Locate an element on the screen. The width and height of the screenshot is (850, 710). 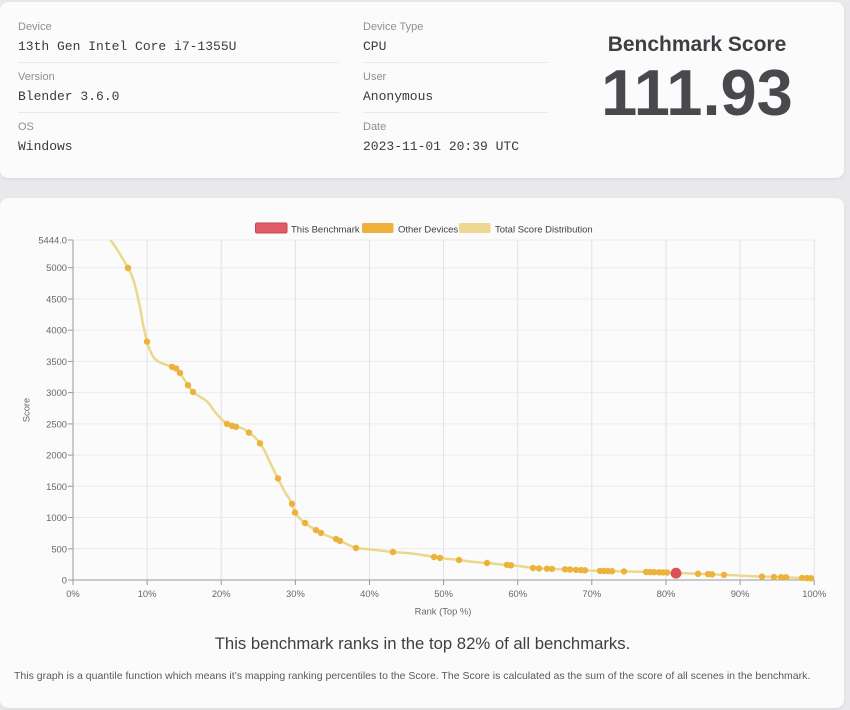
svg-text: 90% is located at coordinates (740, 593).